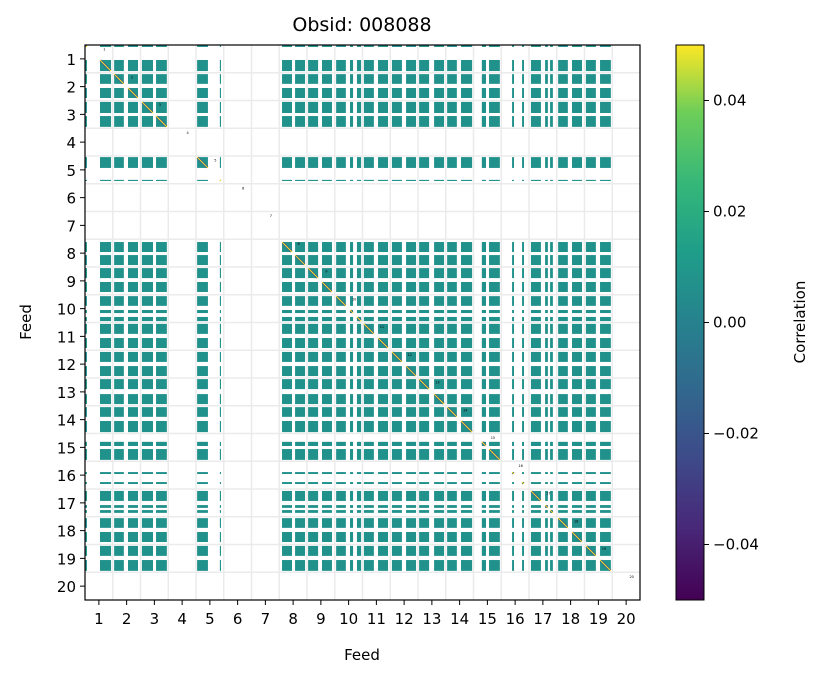 The width and height of the screenshot is (825, 678). What do you see at coordinates (542, 619) in the screenshot?
I see `x-tick-label: 17` at bounding box center [542, 619].